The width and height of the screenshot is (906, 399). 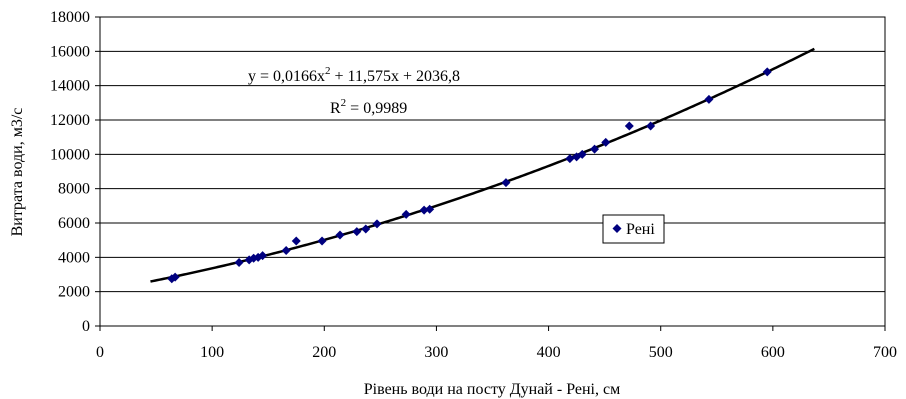 I want to click on x-axis-label: Рівень води на посту Дунай - Рені, см, so click(x=492, y=389).